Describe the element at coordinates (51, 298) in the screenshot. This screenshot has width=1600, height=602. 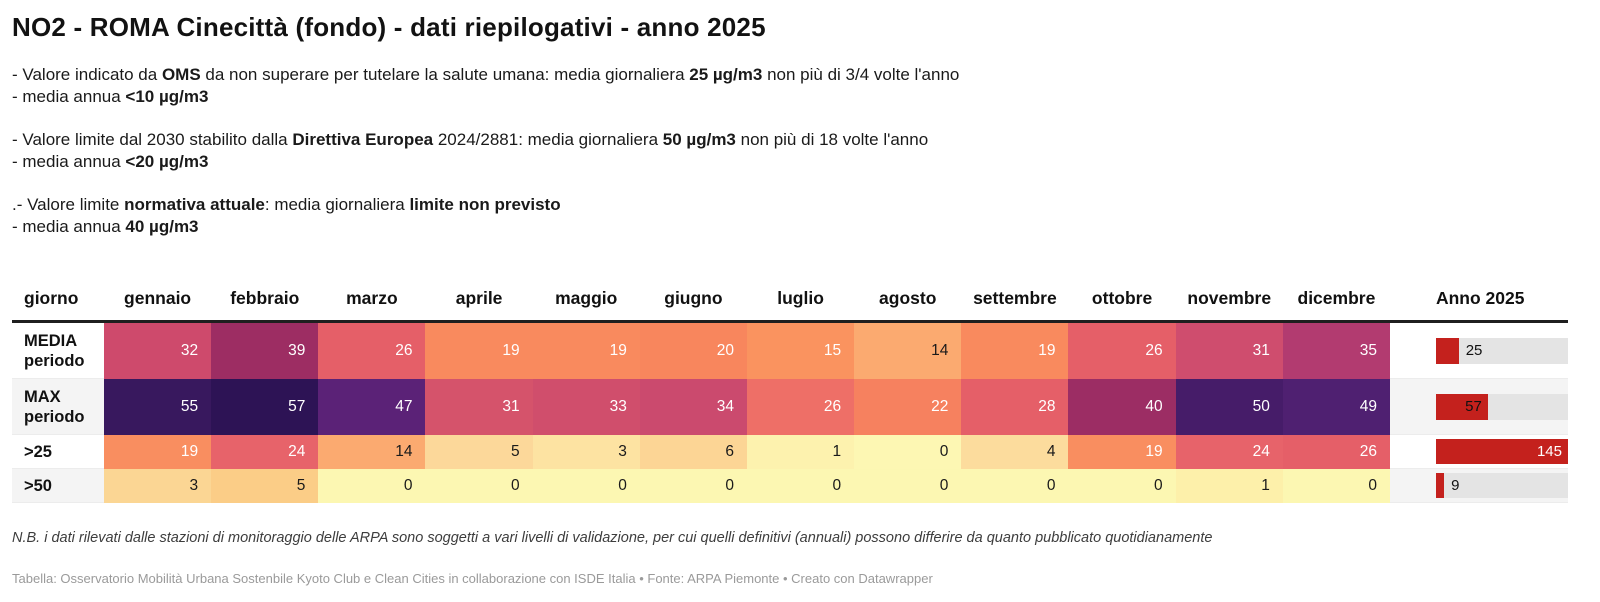
I see `column-header: giorno` at that location.